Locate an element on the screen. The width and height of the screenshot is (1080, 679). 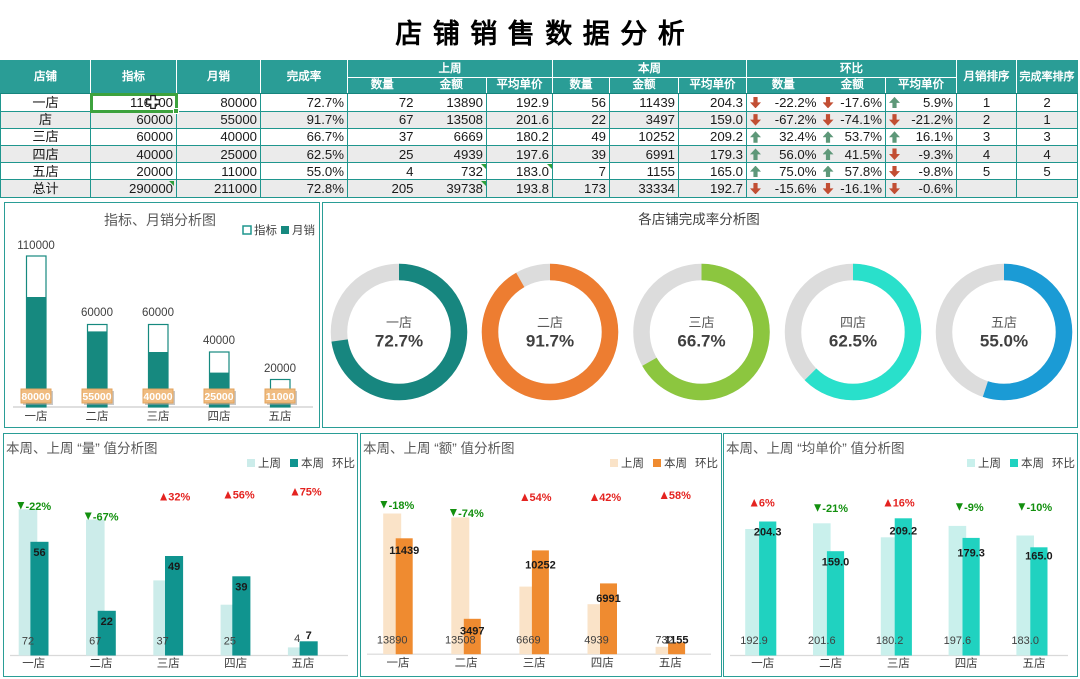
svg-text: 本周、上周 “均单价” 值分析图 is located at coordinates (815, 448).